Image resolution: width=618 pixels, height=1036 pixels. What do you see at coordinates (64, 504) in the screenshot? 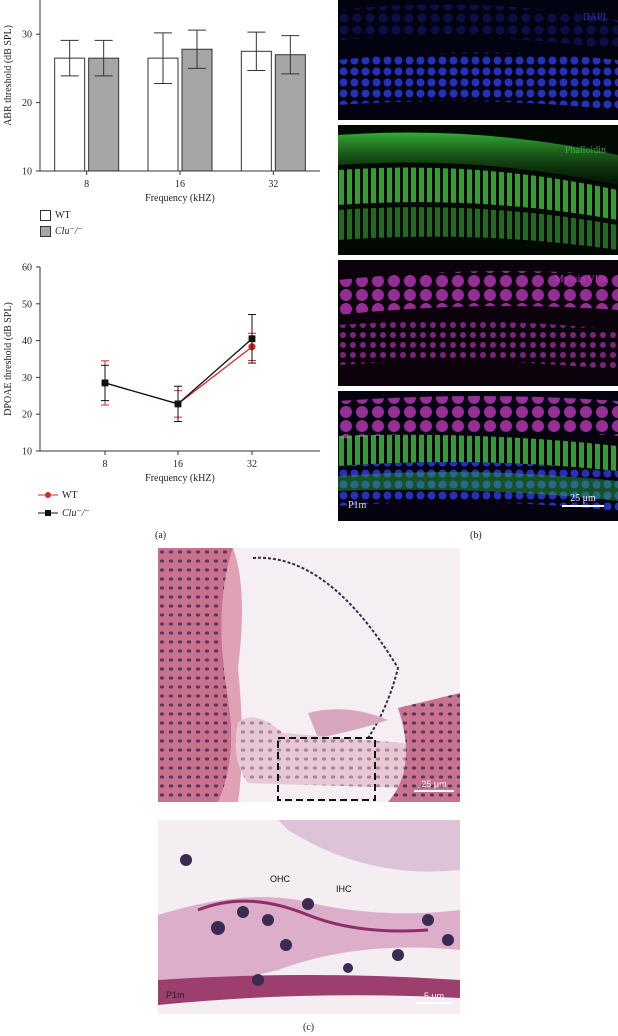
I see `dpoae-legend: WT Clu⁻/⁻` at bounding box center [64, 504].